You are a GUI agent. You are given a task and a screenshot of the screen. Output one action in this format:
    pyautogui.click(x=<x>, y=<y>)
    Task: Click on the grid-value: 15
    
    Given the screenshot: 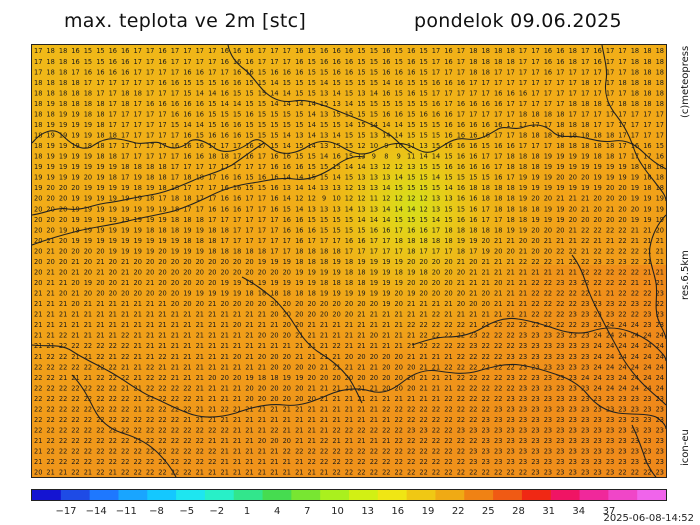 What is the action you would take?
    pyautogui.click(x=287, y=83)
    